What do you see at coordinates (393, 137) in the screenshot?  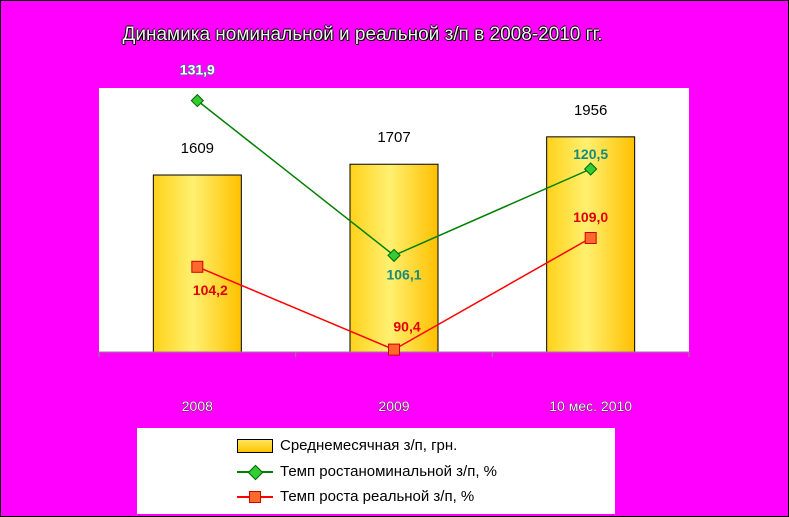 I see `bar-value-label: 1707` at bounding box center [393, 137].